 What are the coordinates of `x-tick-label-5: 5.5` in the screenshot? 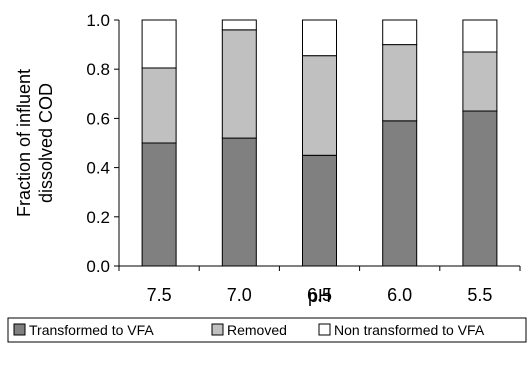 It's located at (479, 295).